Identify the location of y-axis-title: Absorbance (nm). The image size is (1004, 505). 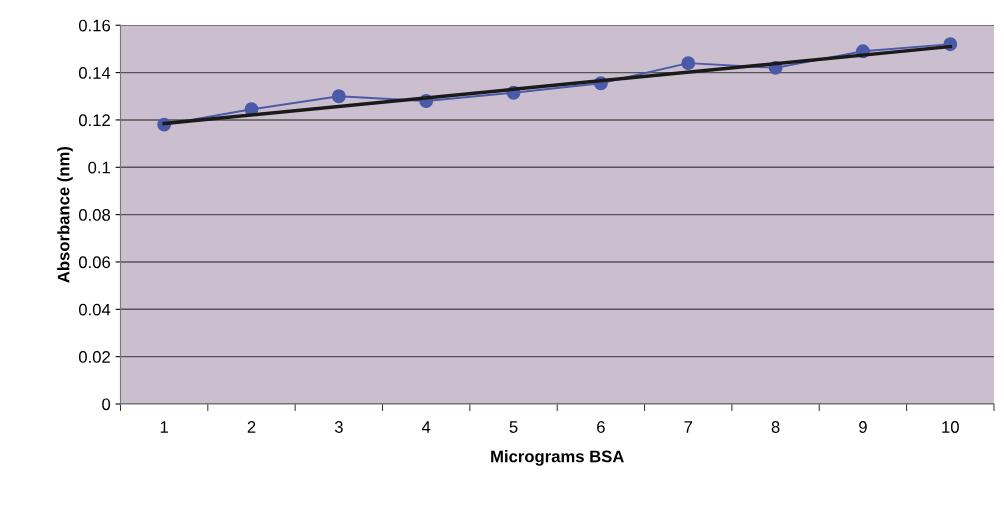
(65, 214).